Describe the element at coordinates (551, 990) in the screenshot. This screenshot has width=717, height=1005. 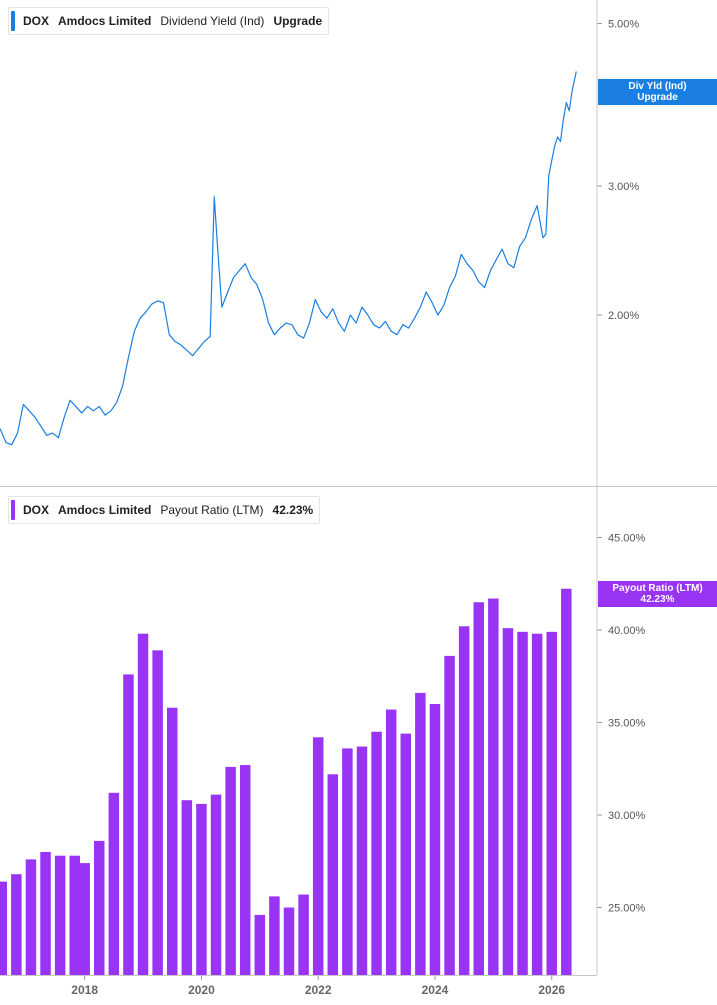
I see `x-tick-label: 2026` at that location.